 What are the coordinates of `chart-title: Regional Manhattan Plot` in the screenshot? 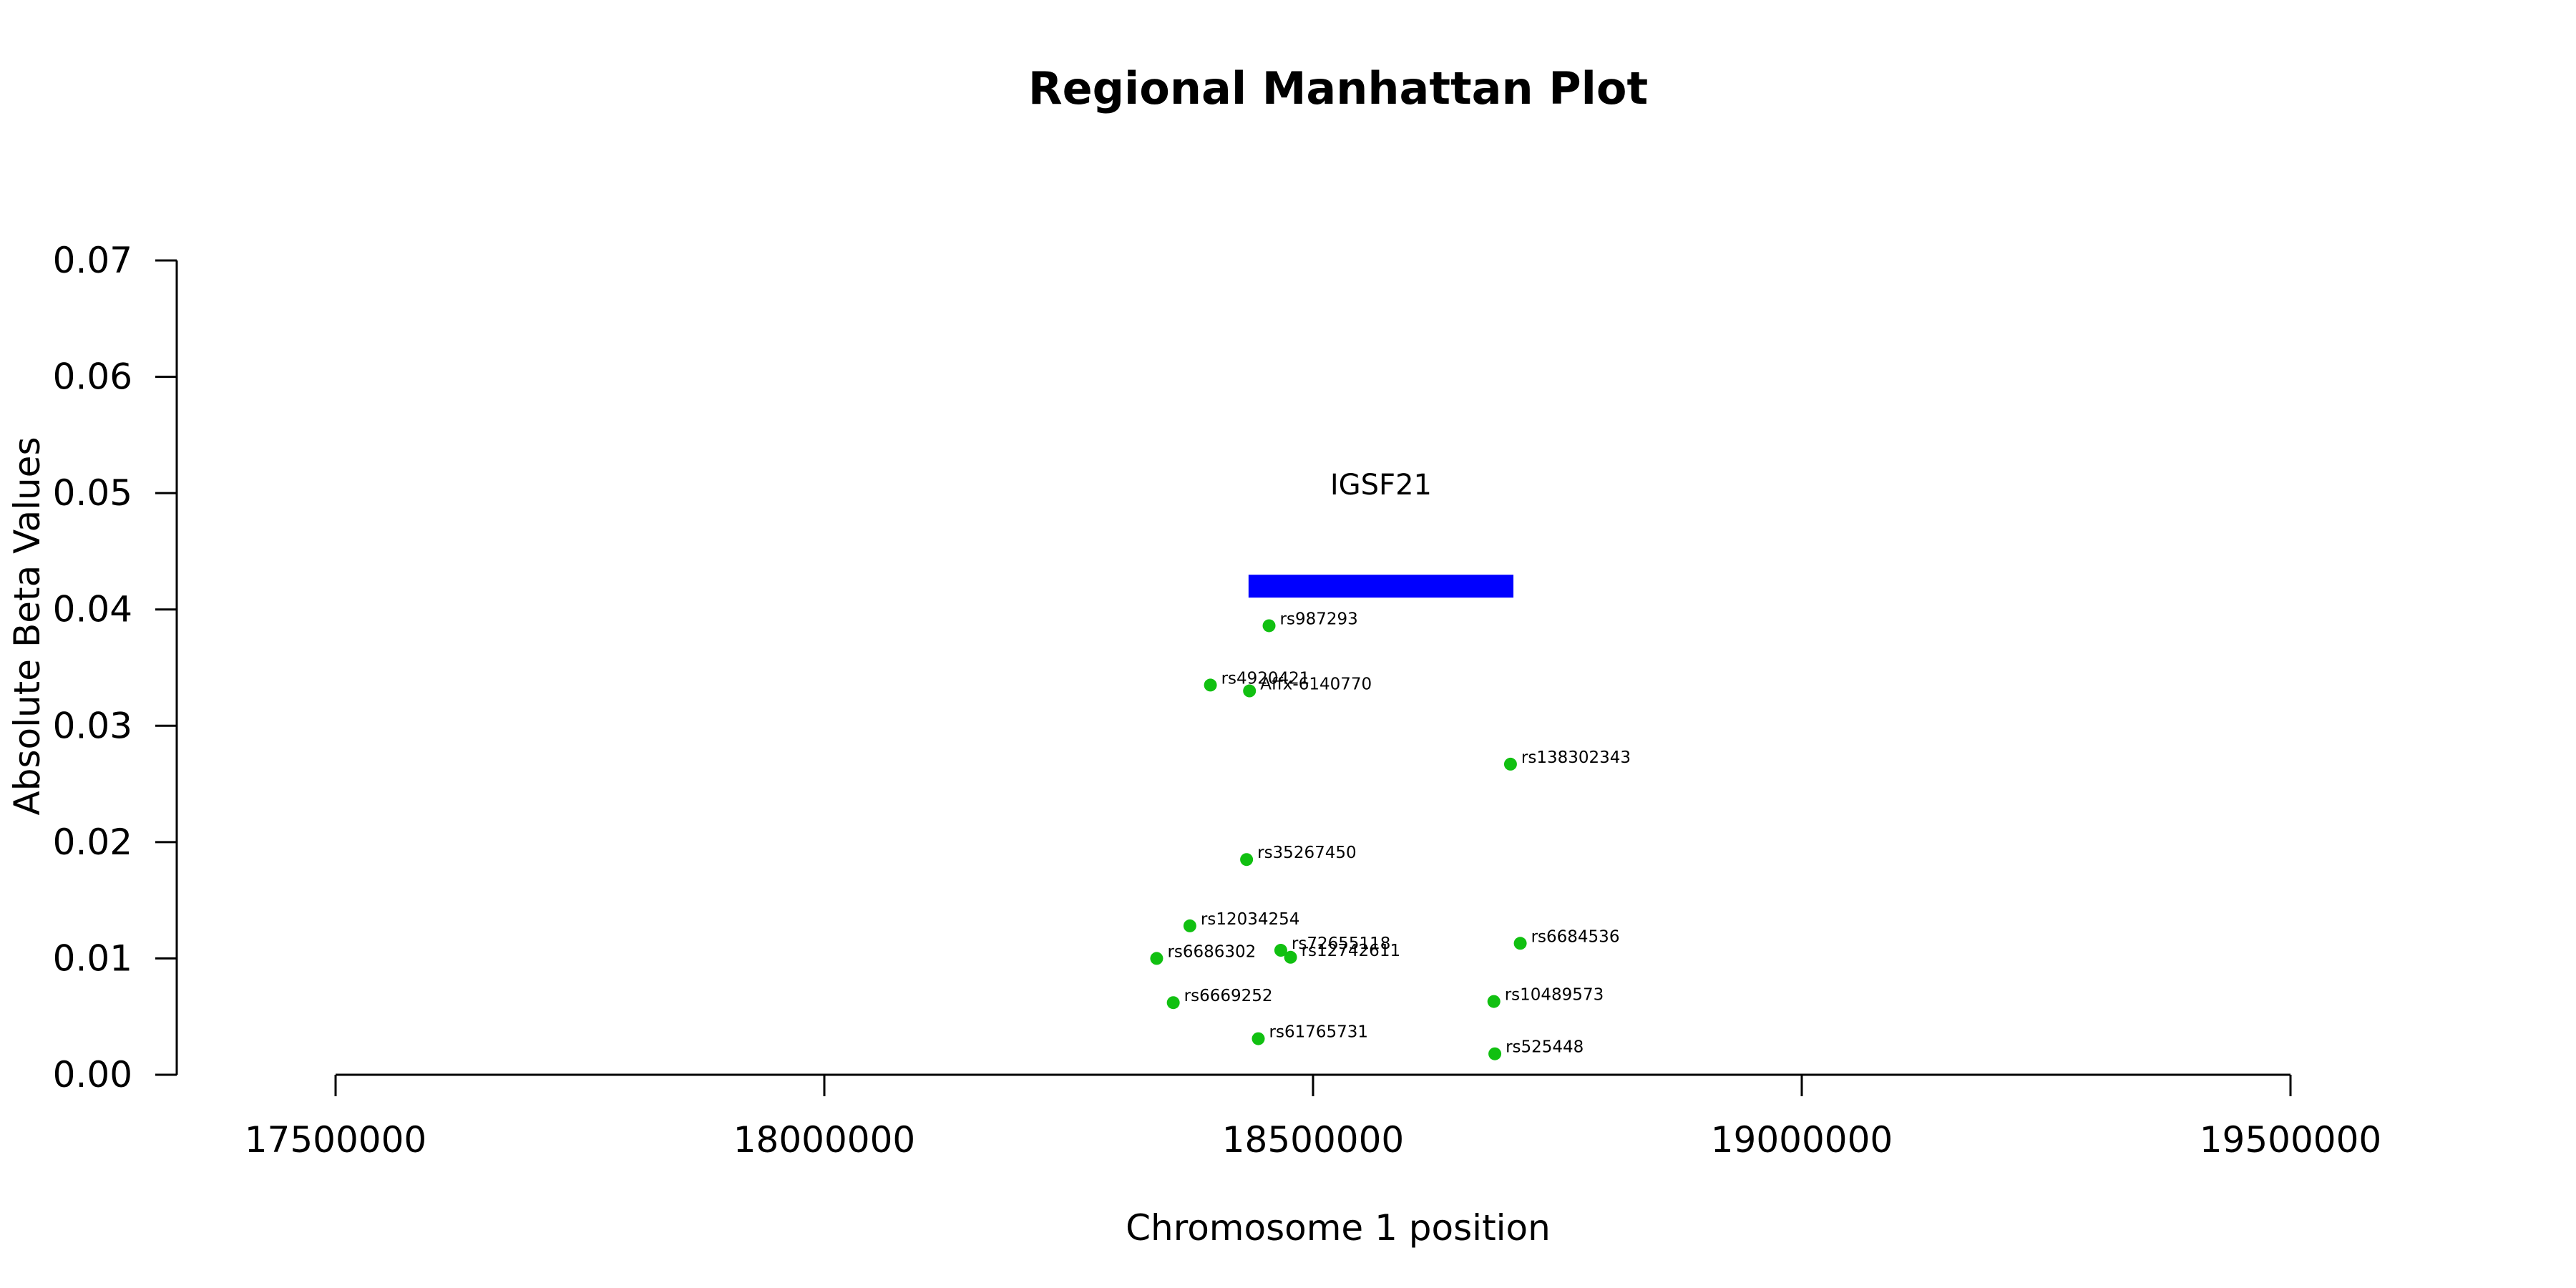 It's located at (1338, 88).